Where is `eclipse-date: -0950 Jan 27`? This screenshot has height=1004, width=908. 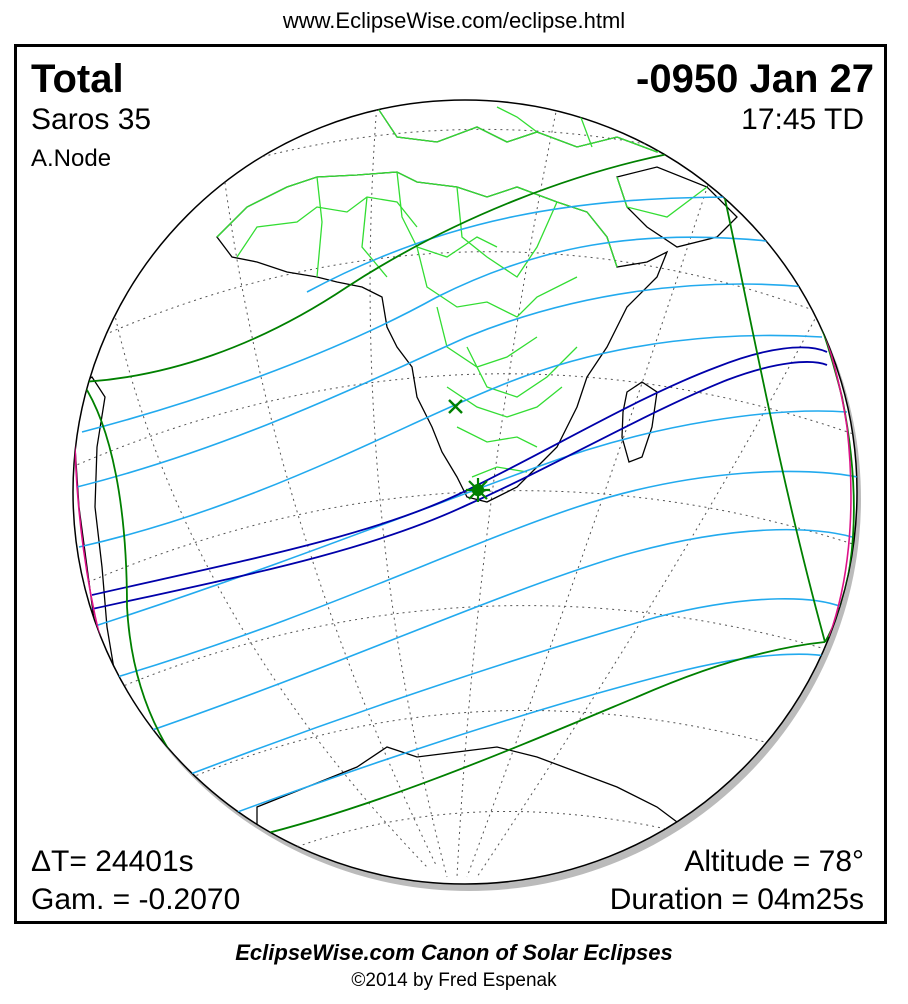
eclipse-date: -0950 Jan 27 is located at coordinates (755, 79).